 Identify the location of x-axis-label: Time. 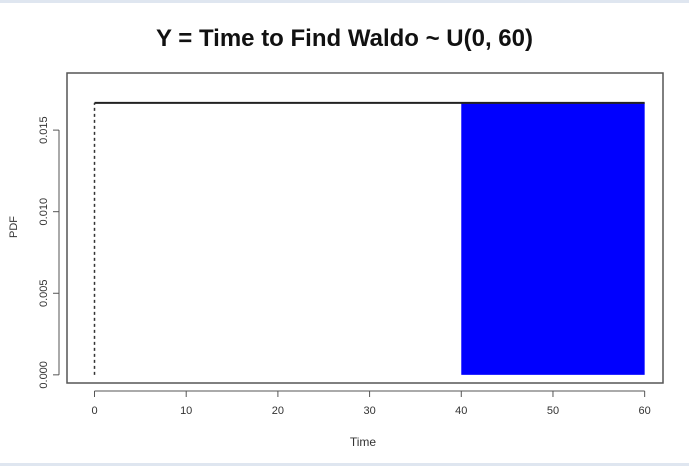
(363, 442).